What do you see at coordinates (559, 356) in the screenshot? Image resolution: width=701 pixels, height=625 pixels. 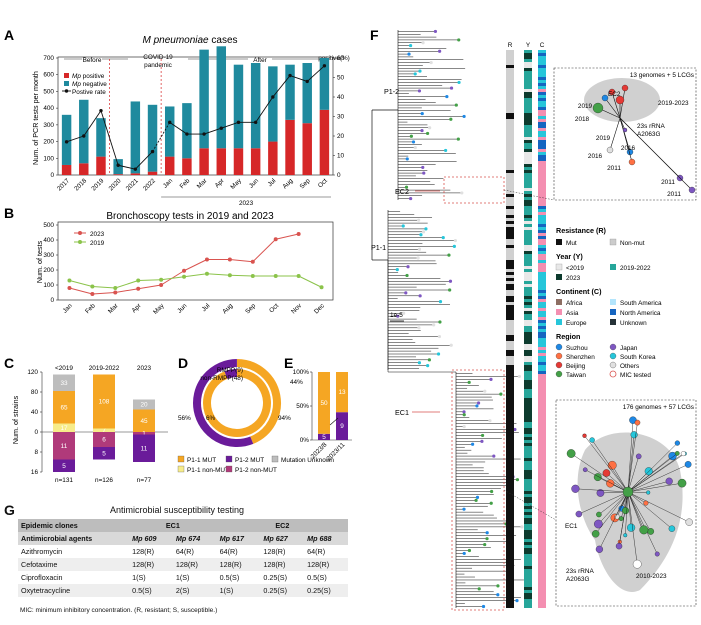 I see `legend-shenzhen-dot` at bounding box center [559, 356].